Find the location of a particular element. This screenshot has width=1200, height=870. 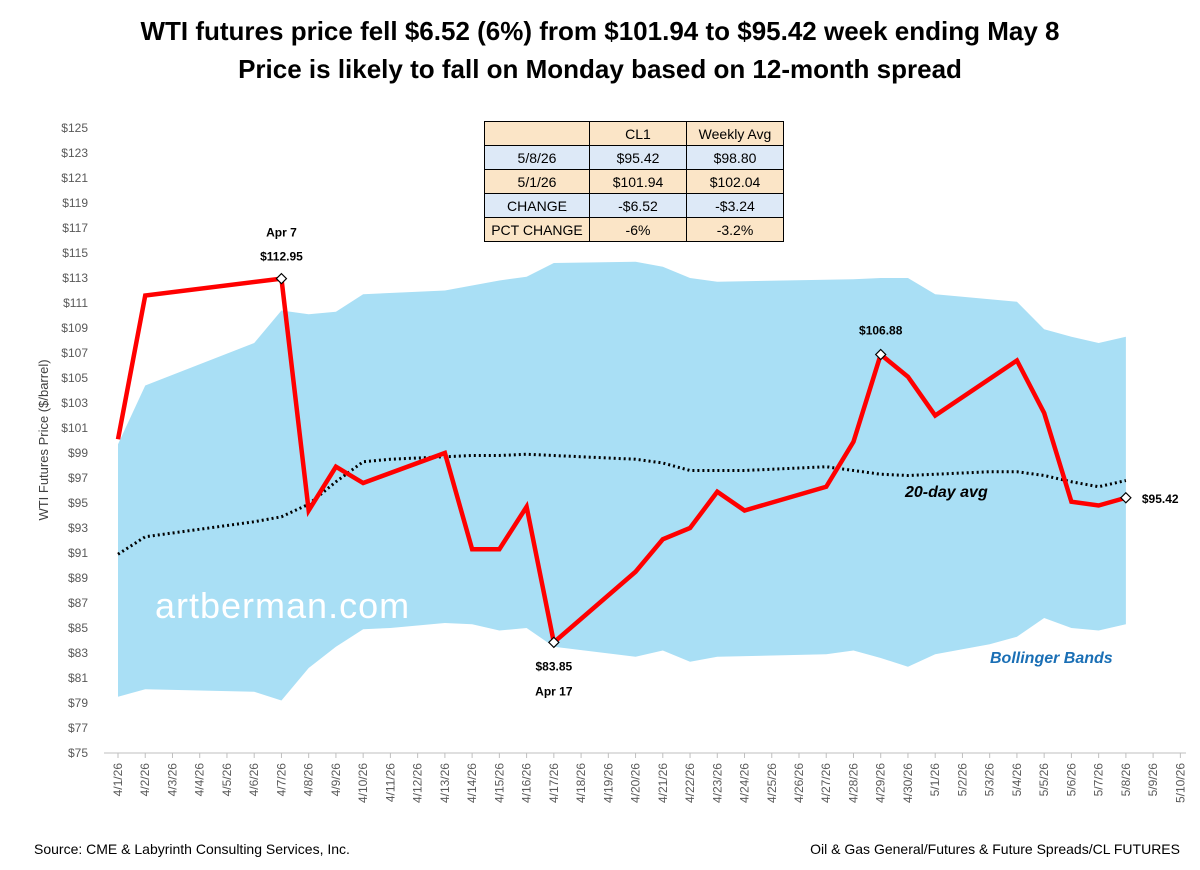

stats-row: PCT CHANGE -6% -3.2% is located at coordinates (634, 229).